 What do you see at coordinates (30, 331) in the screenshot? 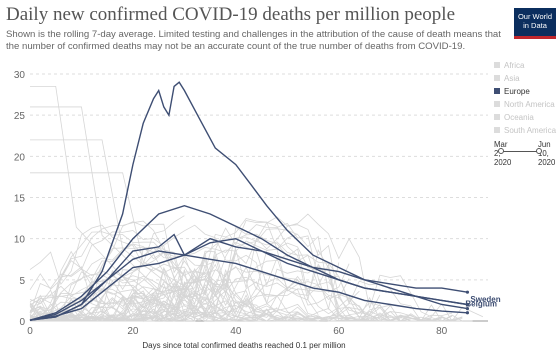
I see `x-tick-label: 0` at bounding box center [30, 331].